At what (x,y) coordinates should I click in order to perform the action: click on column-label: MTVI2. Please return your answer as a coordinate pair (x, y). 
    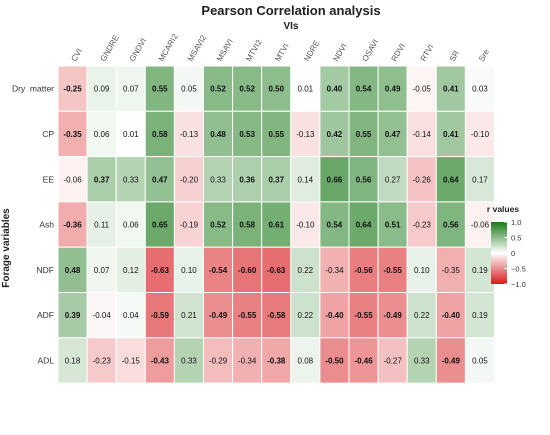
    Looking at the image, I should click on (254, 50).